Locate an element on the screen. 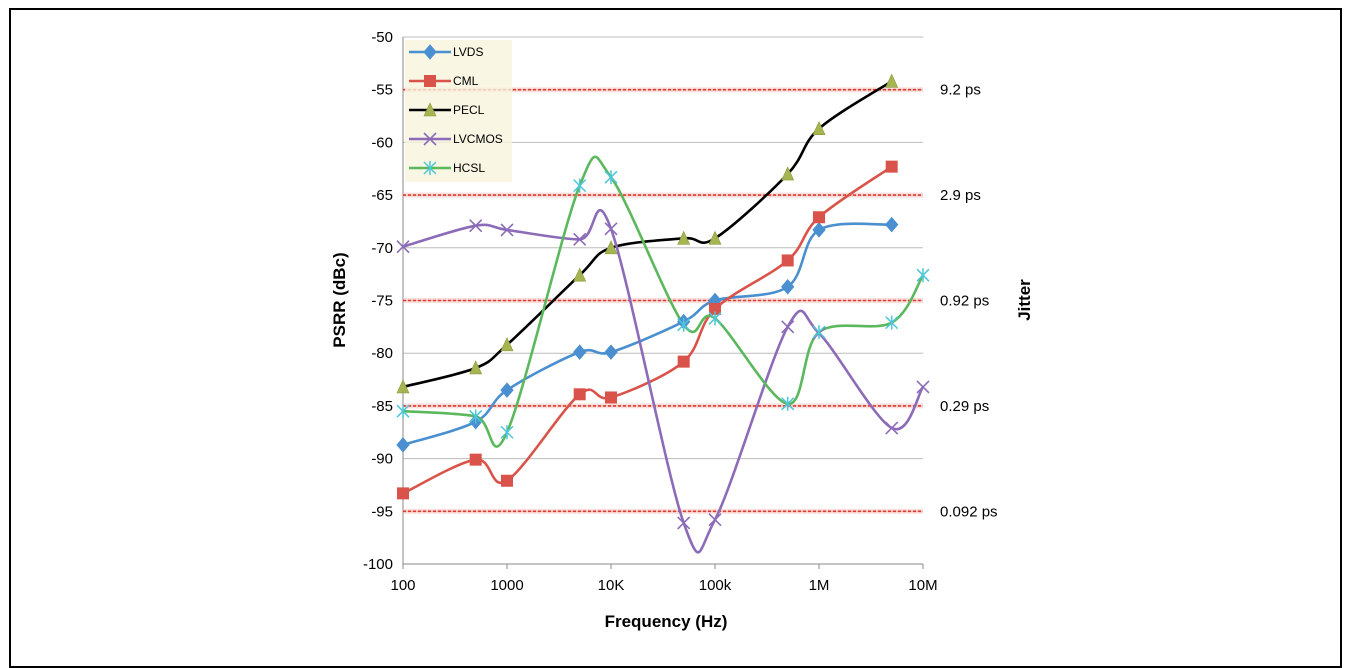  jitter-label: 0.29 ps is located at coordinates (964, 406).